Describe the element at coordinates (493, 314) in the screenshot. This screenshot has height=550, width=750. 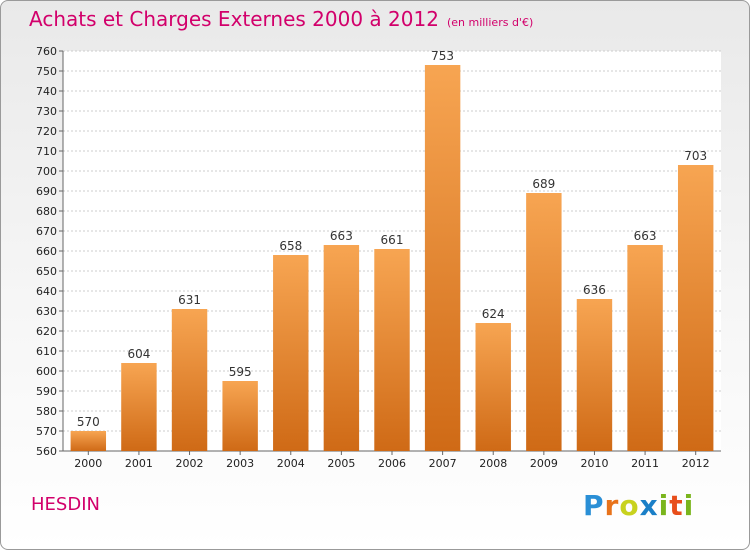
I see `data-label: 624` at that location.